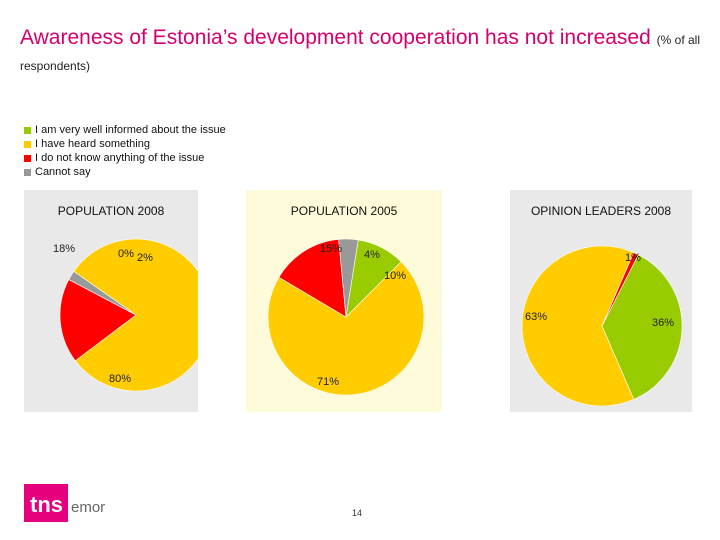  I want to click on legend-label: I am very well informed about the issue, so click(130, 130).